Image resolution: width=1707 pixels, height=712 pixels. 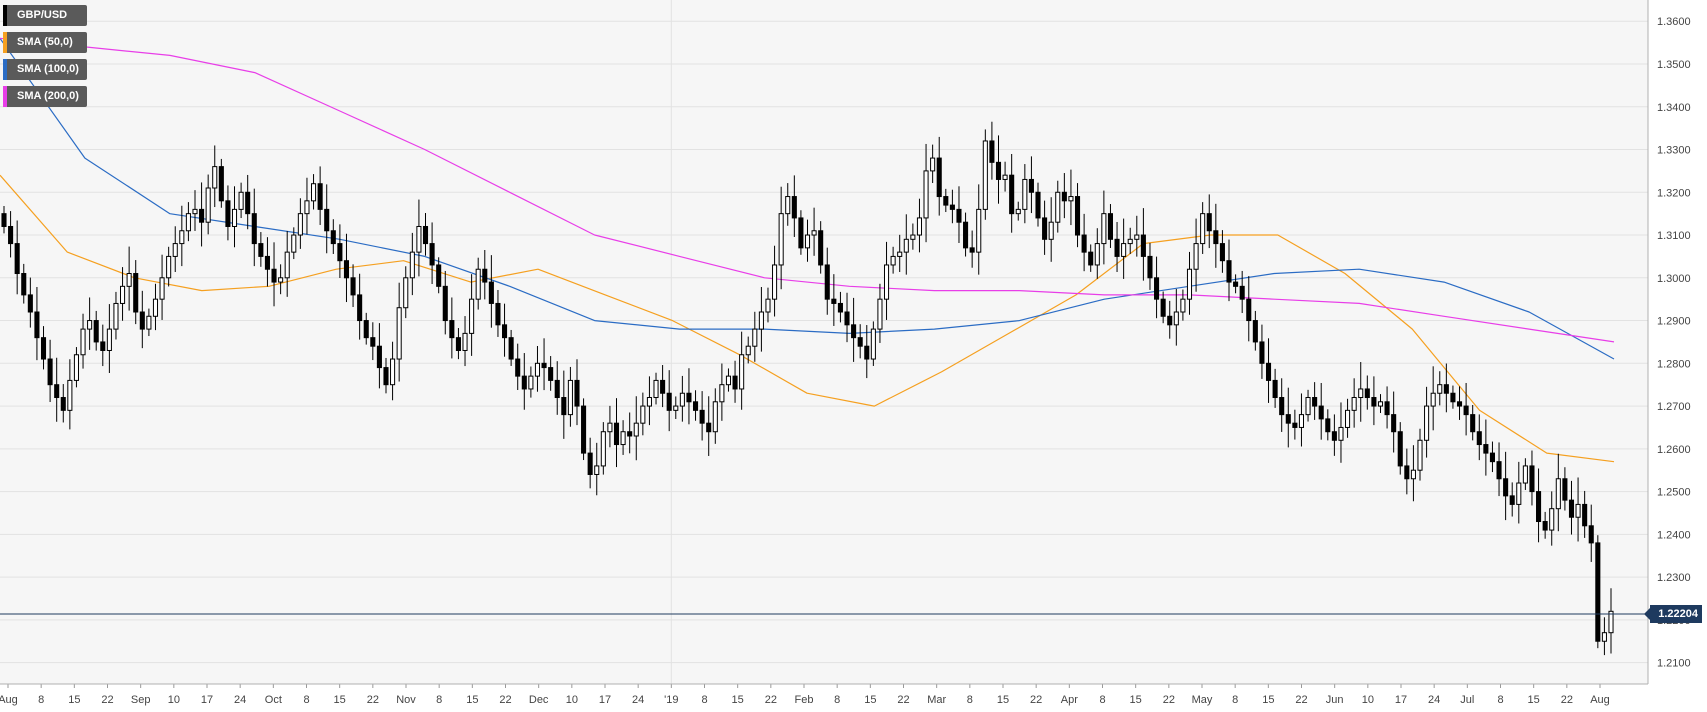 I want to click on legend-item-sma200: SMA (200,0), so click(x=45, y=96).